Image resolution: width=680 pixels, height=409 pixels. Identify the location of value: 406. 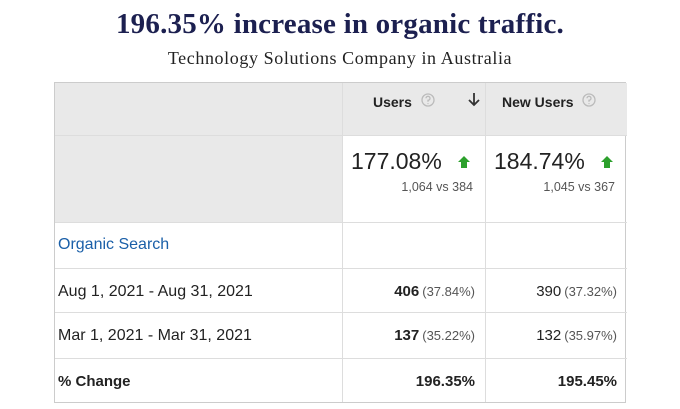
(407, 291).